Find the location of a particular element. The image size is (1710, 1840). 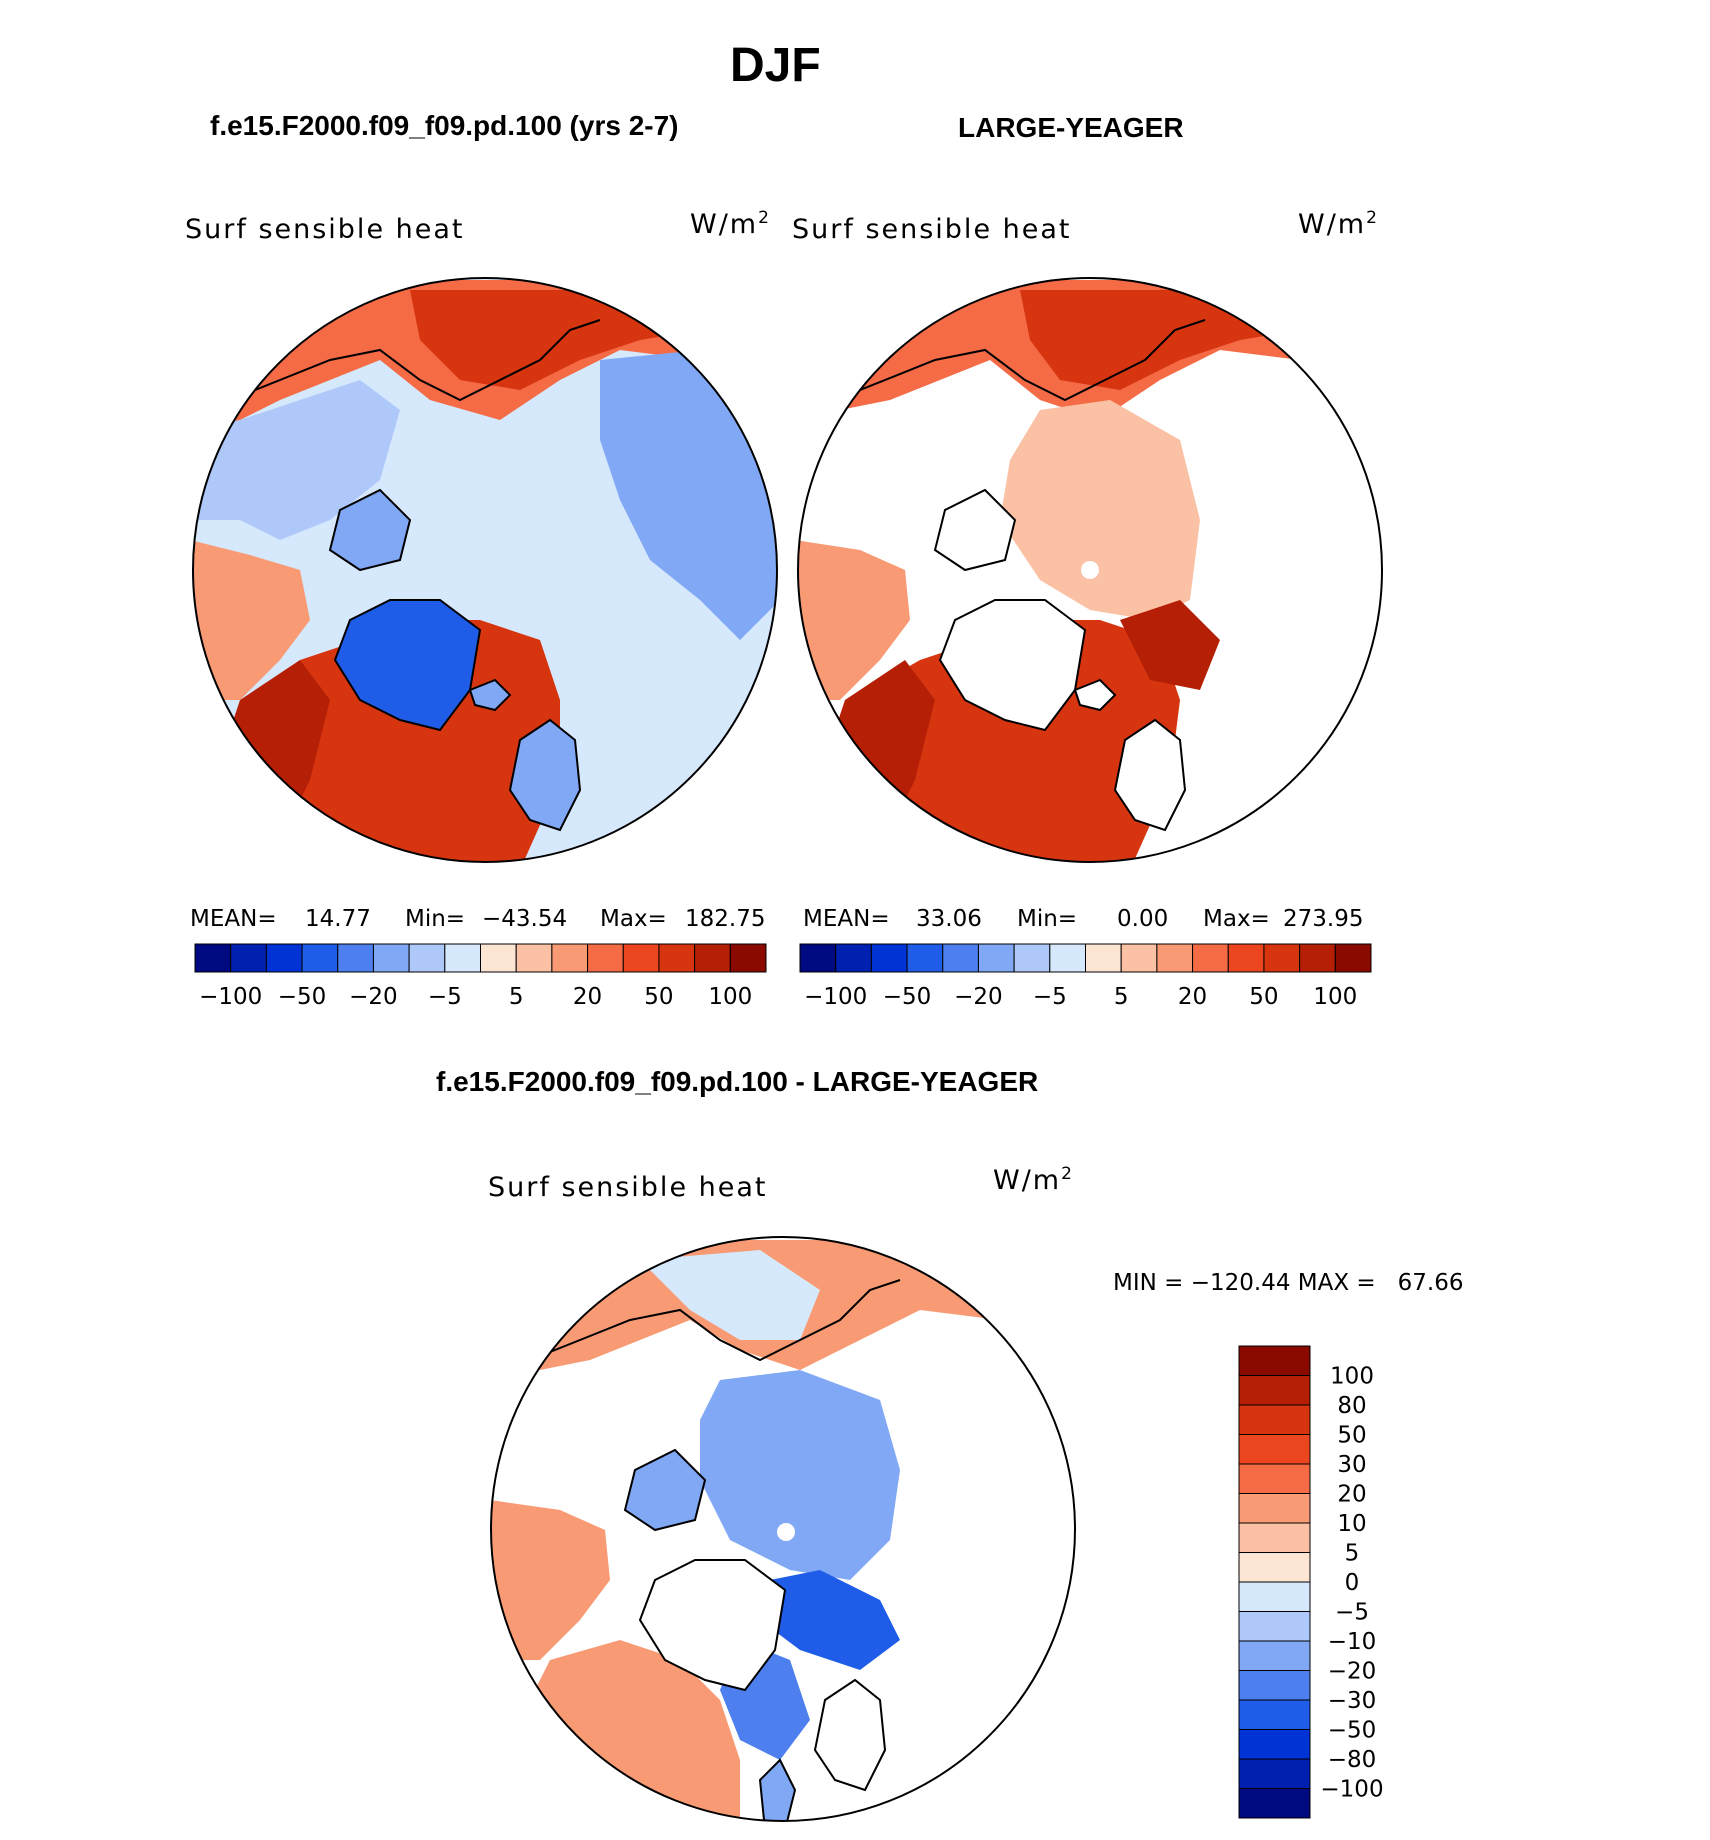

left-colorbar-tick-label: 5 is located at coordinates (516, 997).